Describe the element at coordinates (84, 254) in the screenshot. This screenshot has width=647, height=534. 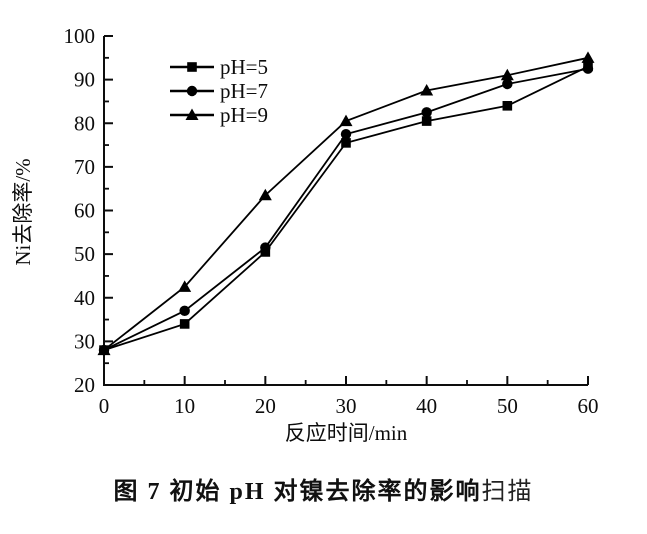
I see `y-tick-label: 50` at that location.